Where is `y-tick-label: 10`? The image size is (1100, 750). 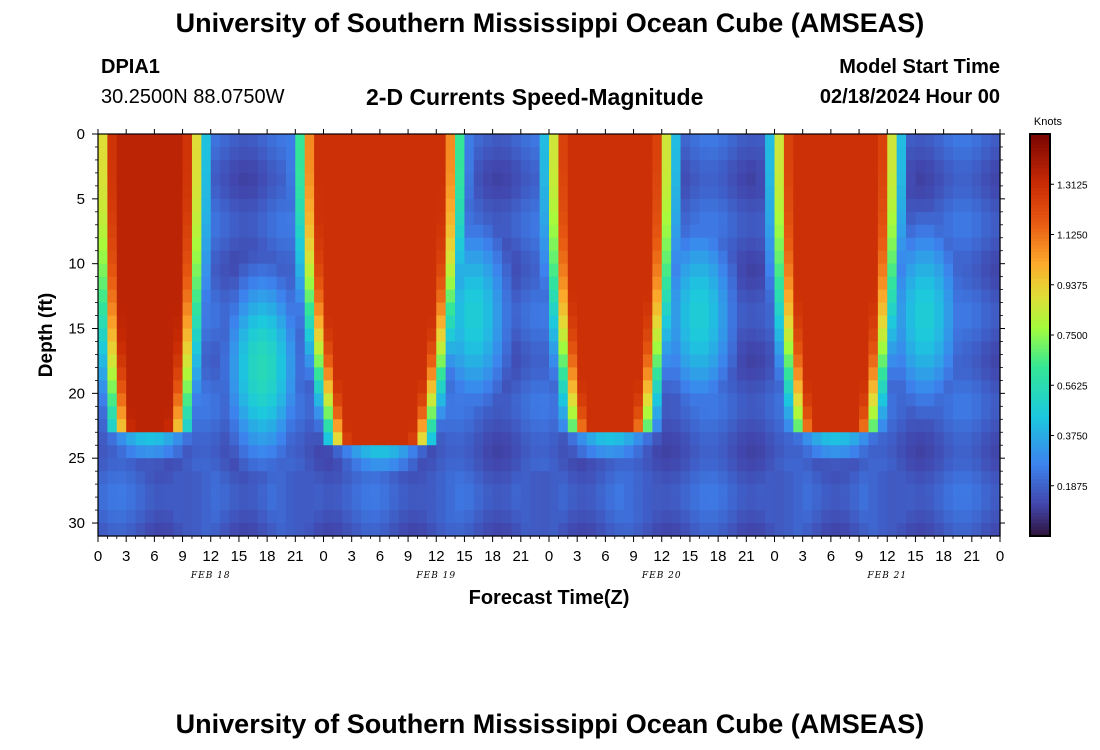 y-tick-label: 10 is located at coordinates (76, 264).